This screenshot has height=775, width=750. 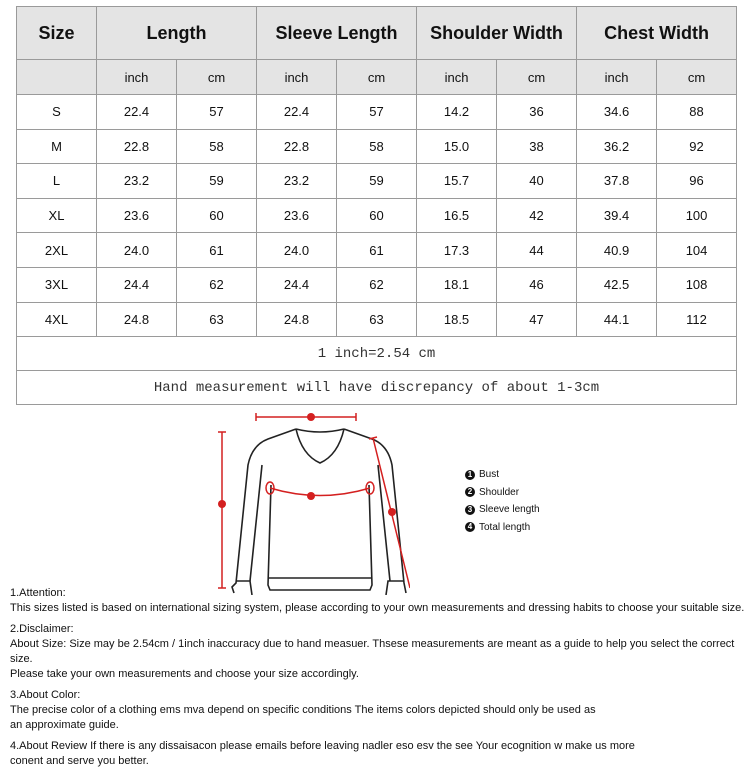 What do you see at coordinates (457, 181) in the screenshot?
I see `table-cell: 15.7` at bounding box center [457, 181].